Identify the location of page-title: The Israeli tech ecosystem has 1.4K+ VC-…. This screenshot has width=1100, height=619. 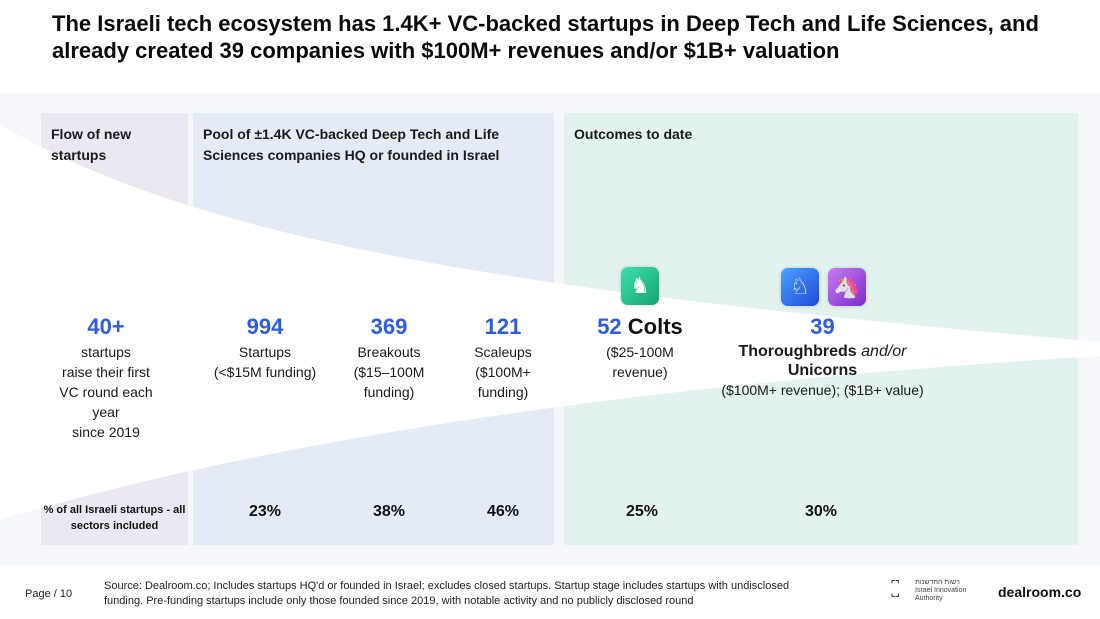
(545, 37).